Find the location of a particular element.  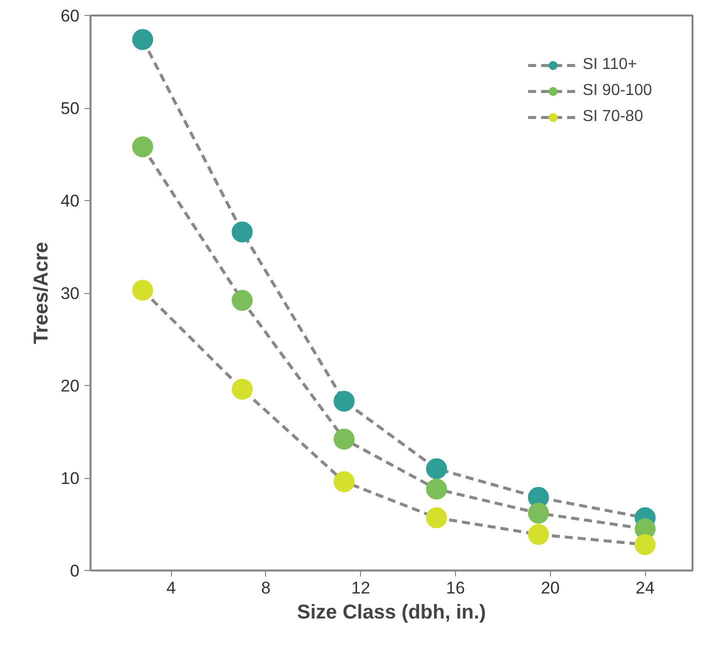

x-tick-label: 4 is located at coordinates (171, 588).